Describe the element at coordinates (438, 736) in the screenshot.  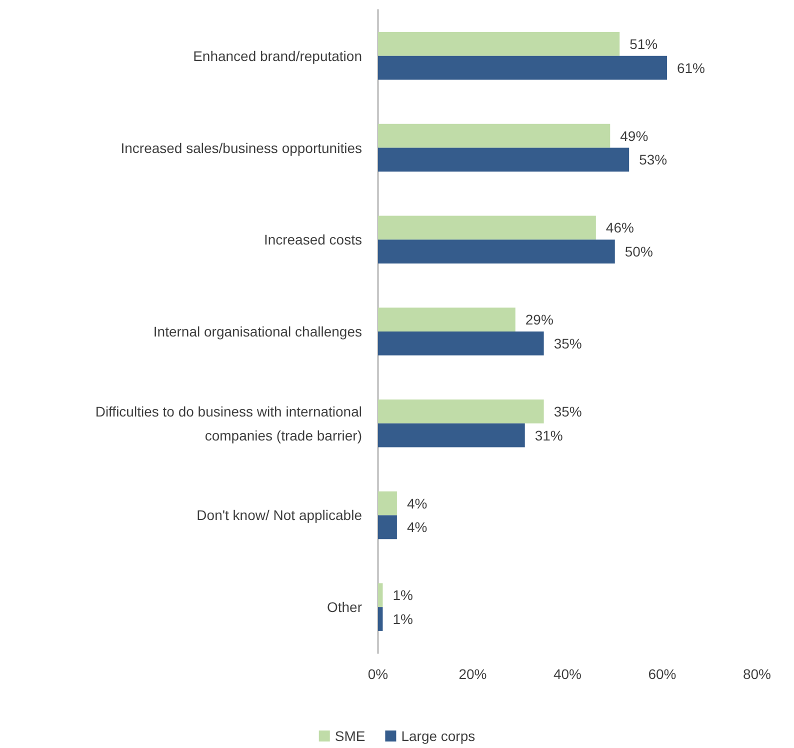
I see `legend-label: Large corps` at that location.